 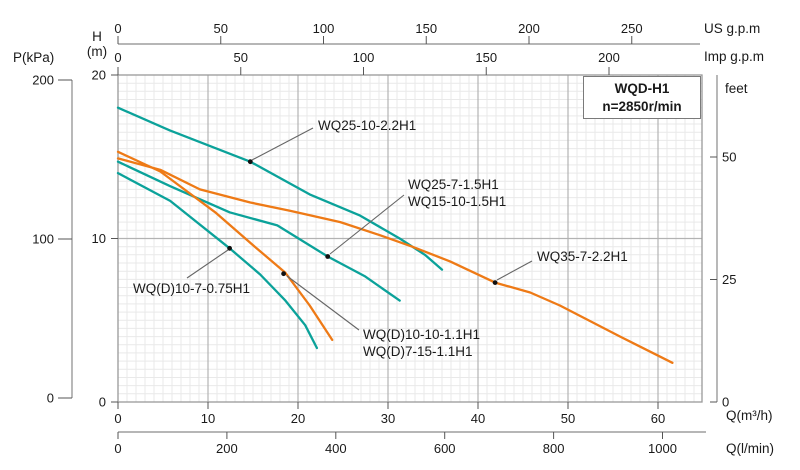 What do you see at coordinates (336, 448) in the screenshot?
I see `q-lmin-tick-label: 400` at bounding box center [336, 448].